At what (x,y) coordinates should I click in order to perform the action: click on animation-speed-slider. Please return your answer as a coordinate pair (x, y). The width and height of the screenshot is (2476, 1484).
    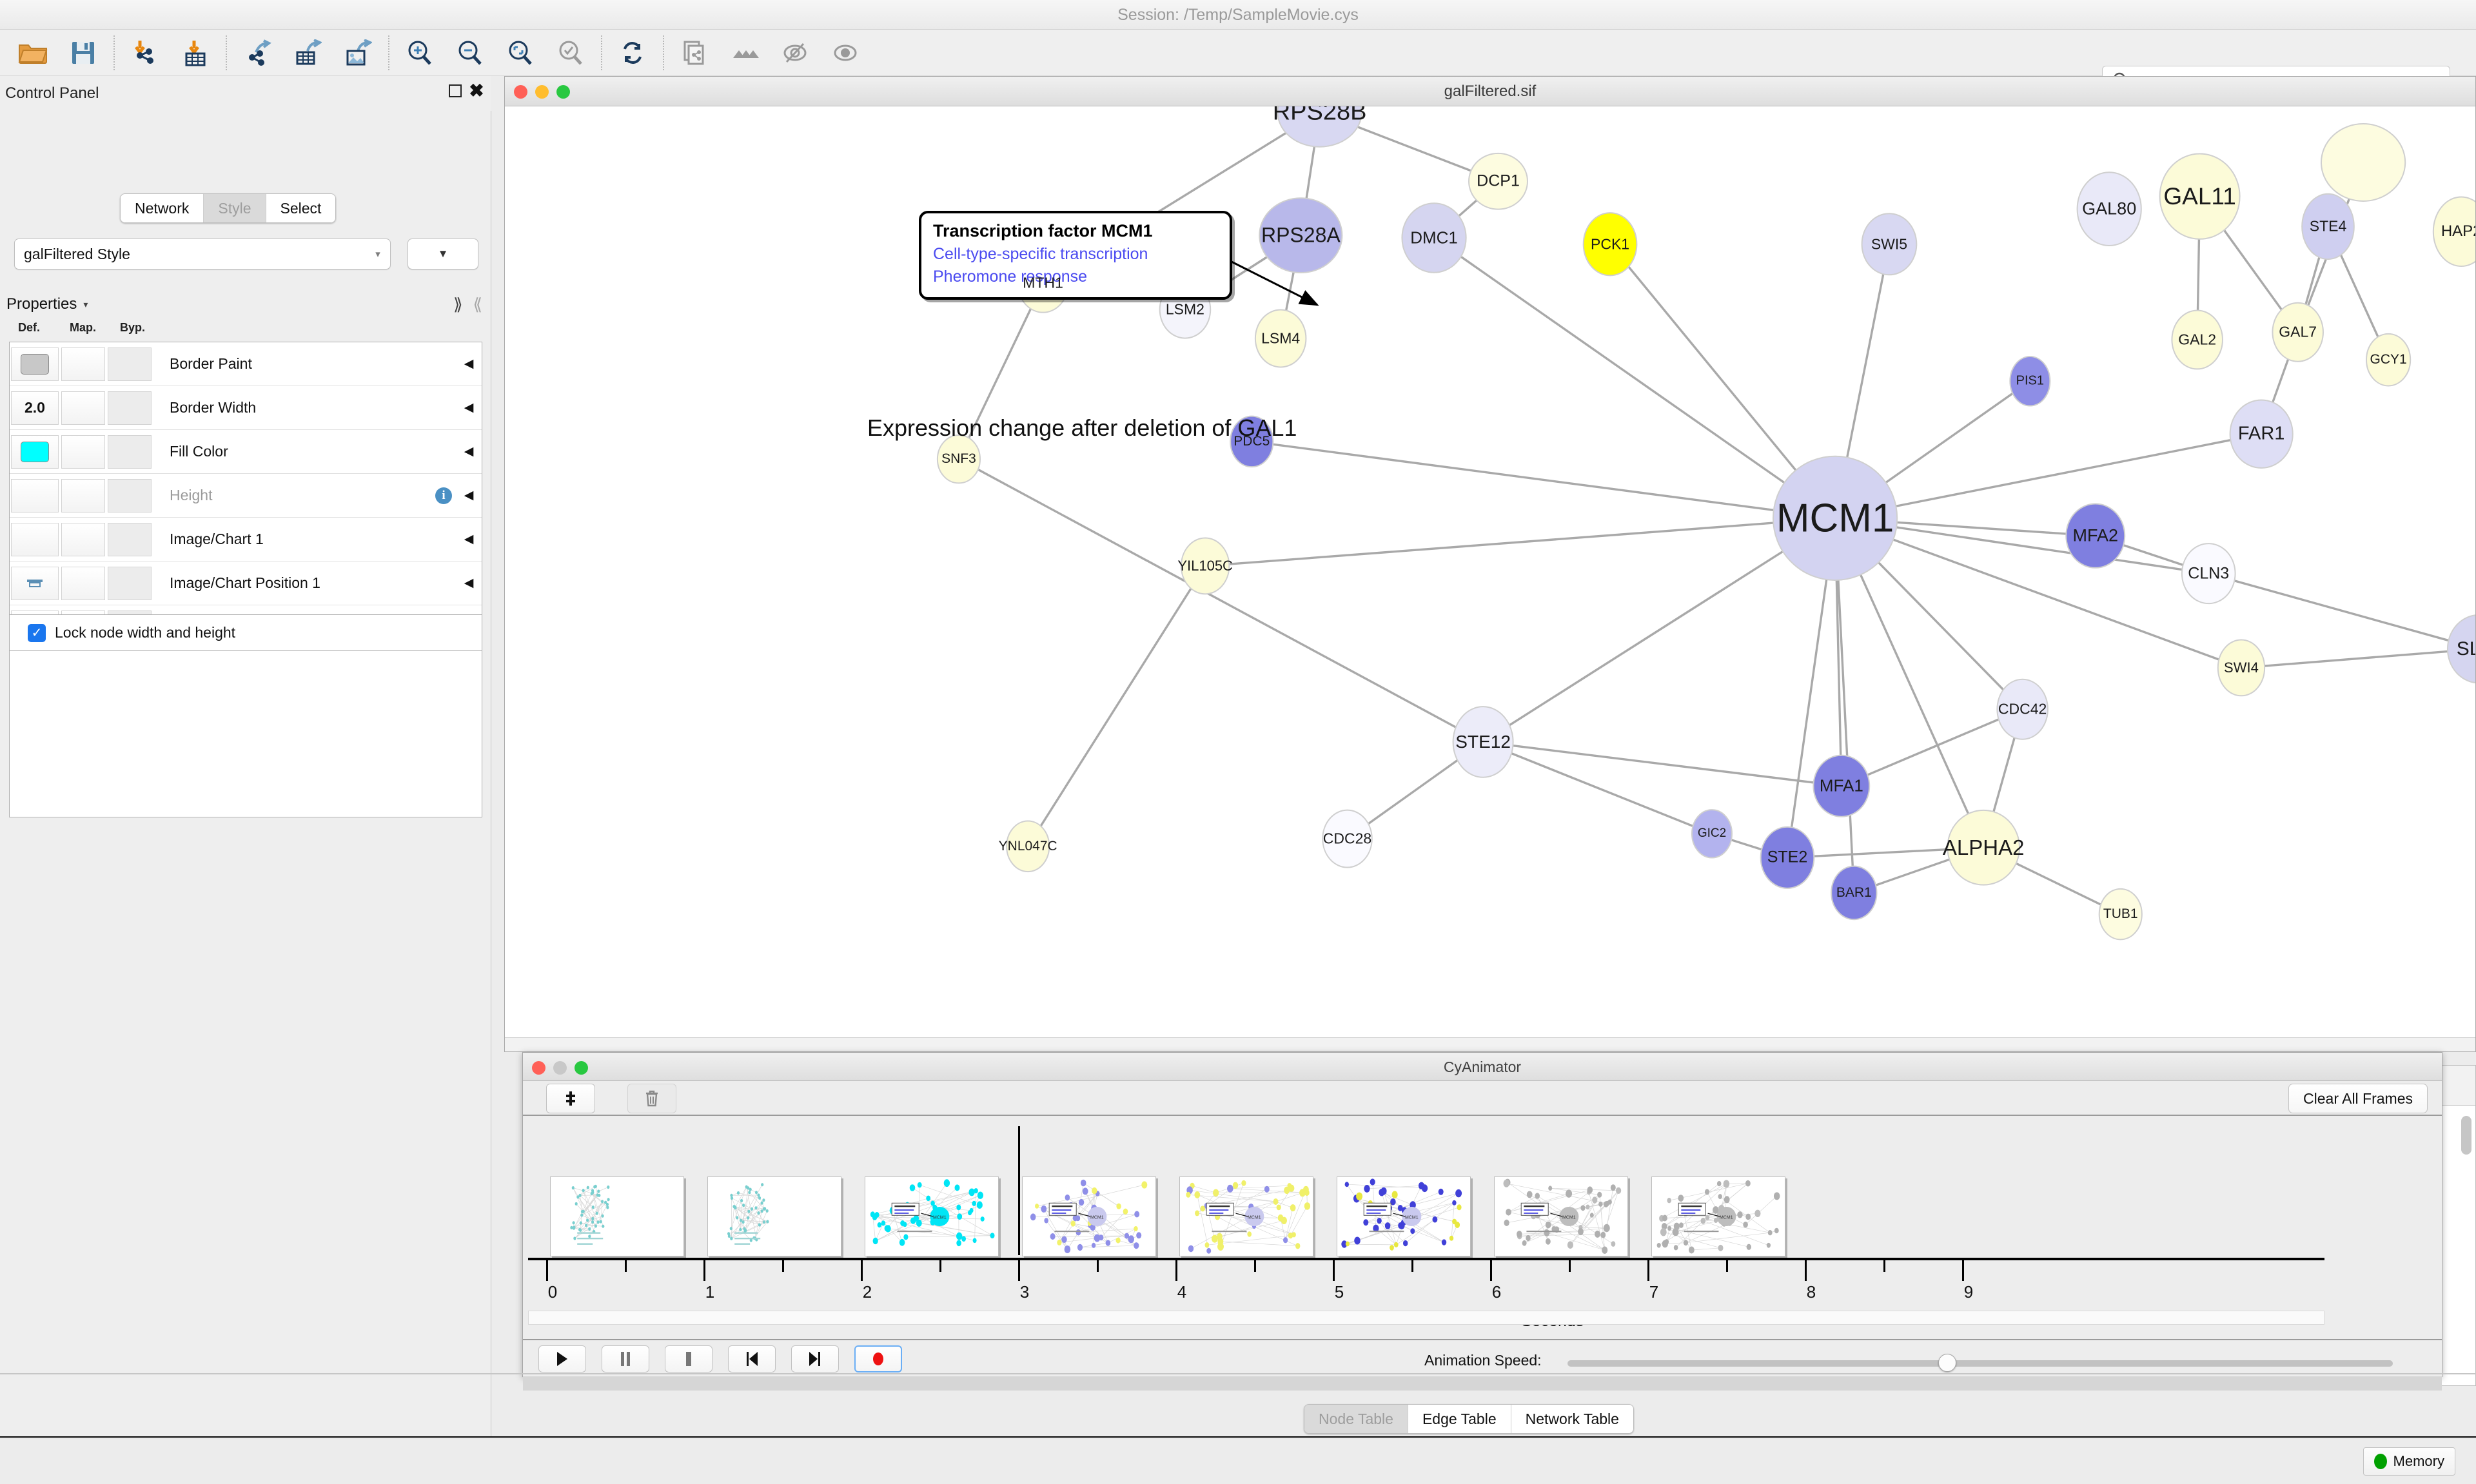
    Looking at the image, I should click on (1980, 1363).